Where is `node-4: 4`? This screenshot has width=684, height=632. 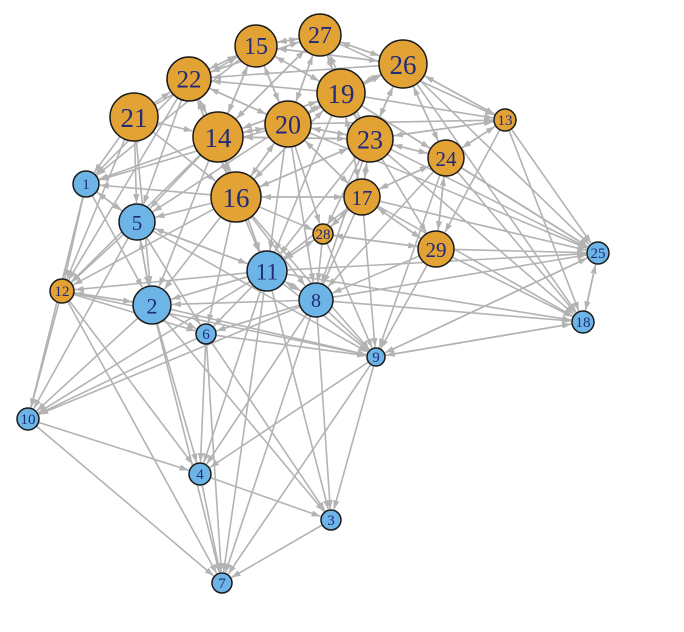
node-4: 4 is located at coordinates (200, 474).